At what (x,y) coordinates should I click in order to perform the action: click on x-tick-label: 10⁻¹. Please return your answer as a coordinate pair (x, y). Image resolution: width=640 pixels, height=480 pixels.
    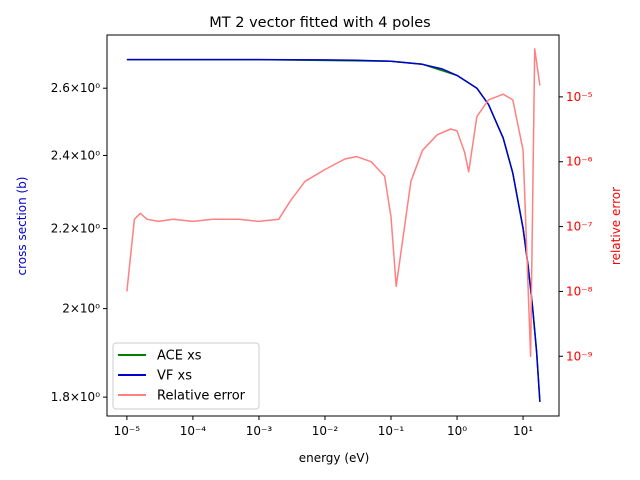
    Looking at the image, I should click on (391, 431).